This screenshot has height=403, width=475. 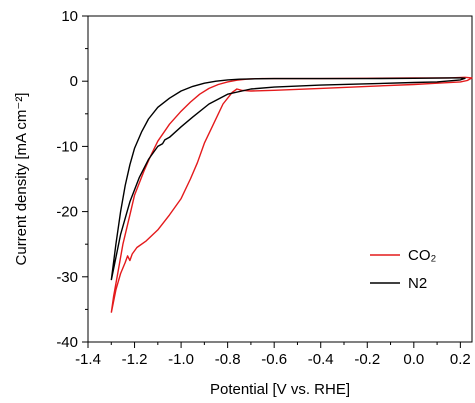 What do you see at coordinates (88, 359) in the screenshot?
I see `x-tick-label: -1.4` at bounding box center [88, 359].